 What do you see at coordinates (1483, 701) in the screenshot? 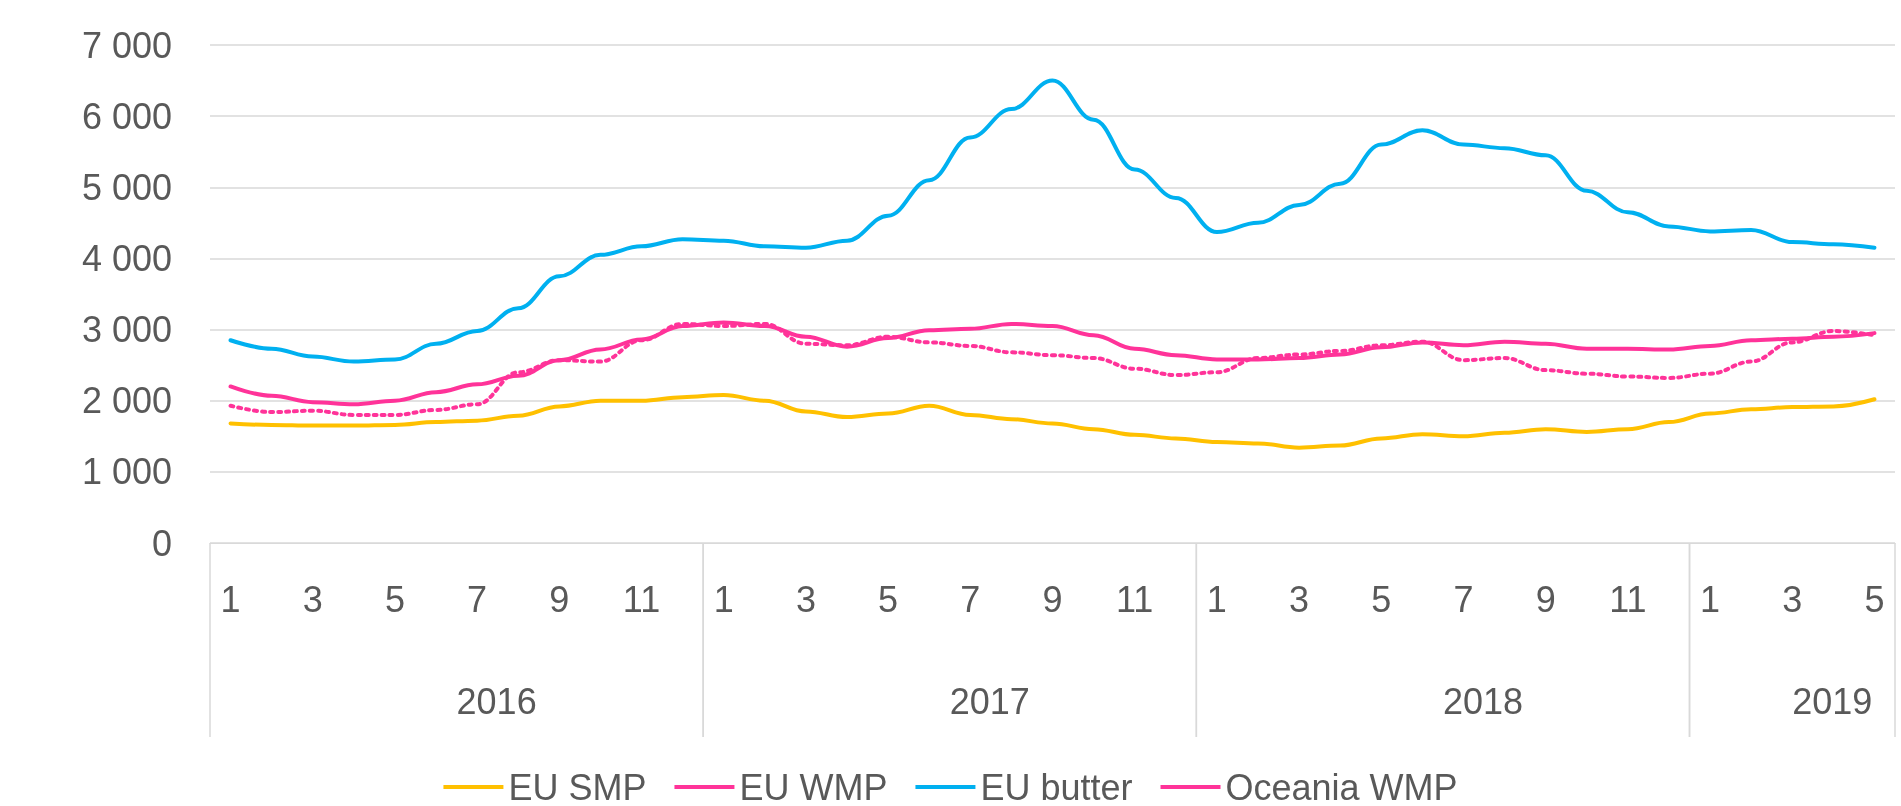
I see `text: 2018` at bounding box center [1483, 701].